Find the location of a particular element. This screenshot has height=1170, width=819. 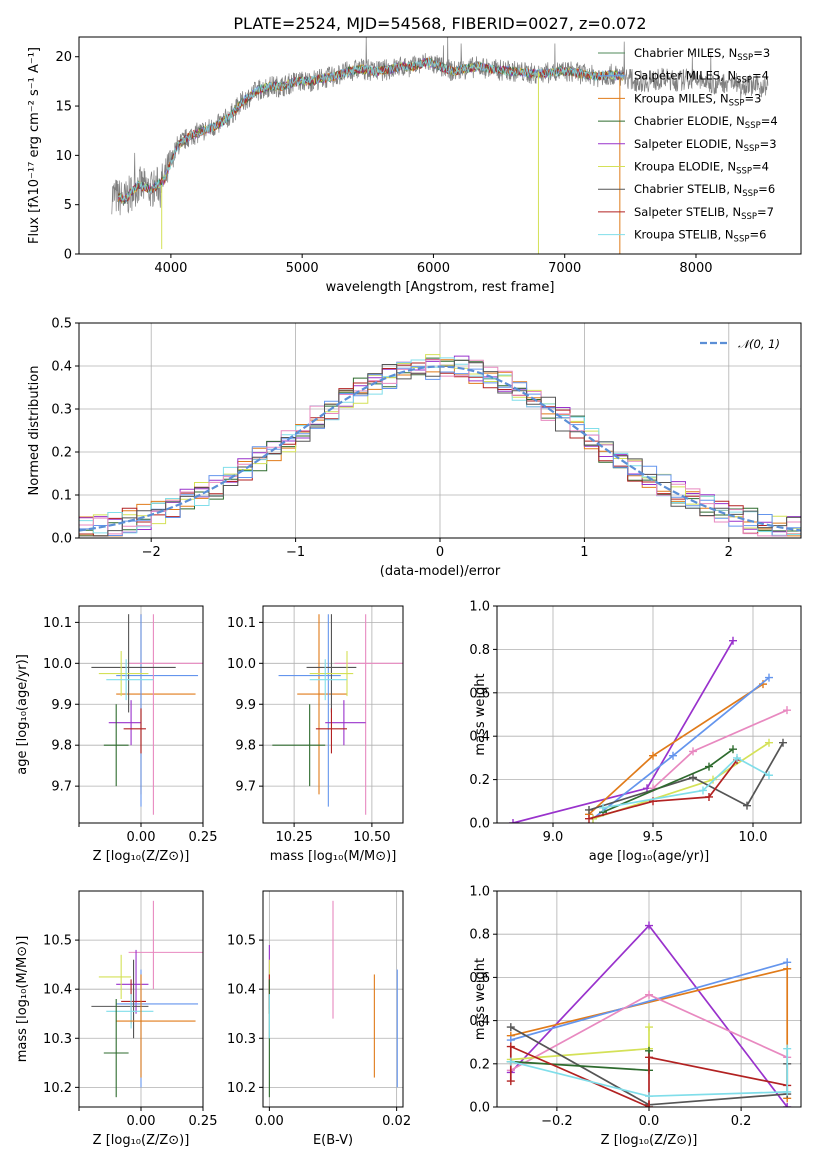

y-tick-label: 0.2 is located at coordinates (479, 1064).